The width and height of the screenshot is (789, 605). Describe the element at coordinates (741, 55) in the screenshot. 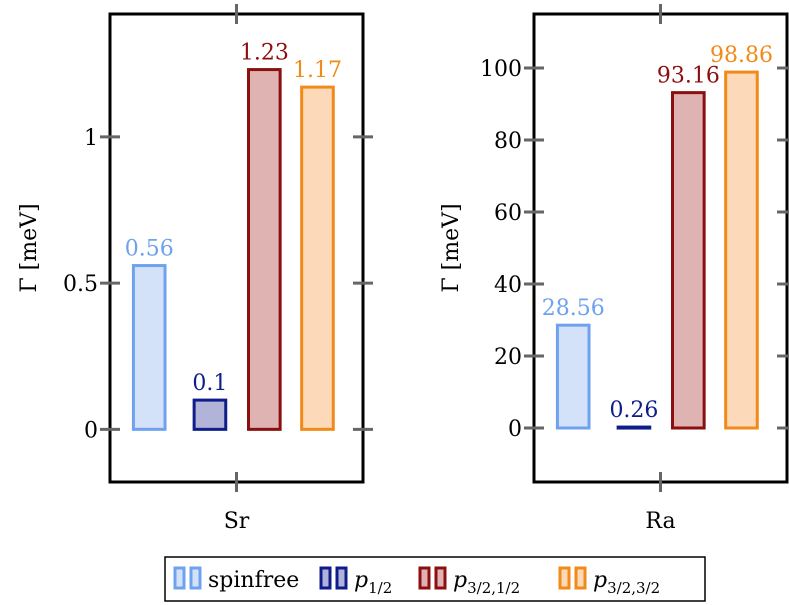

I see `data-label-3: 98.86` at that location.